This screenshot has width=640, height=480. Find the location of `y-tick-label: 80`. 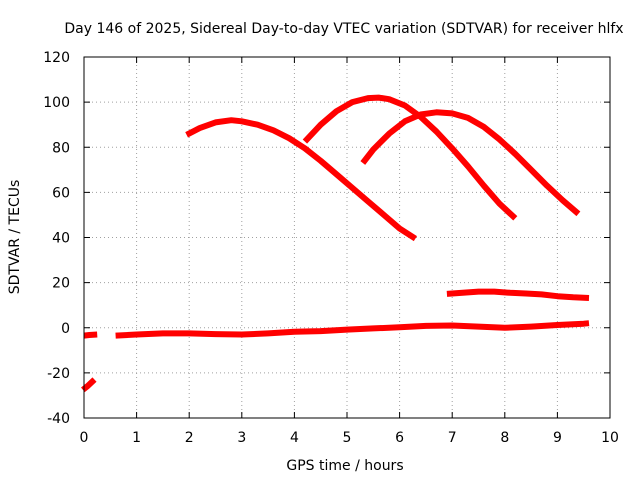

y-tick-label: 80 is located at coordinates (61, 148).